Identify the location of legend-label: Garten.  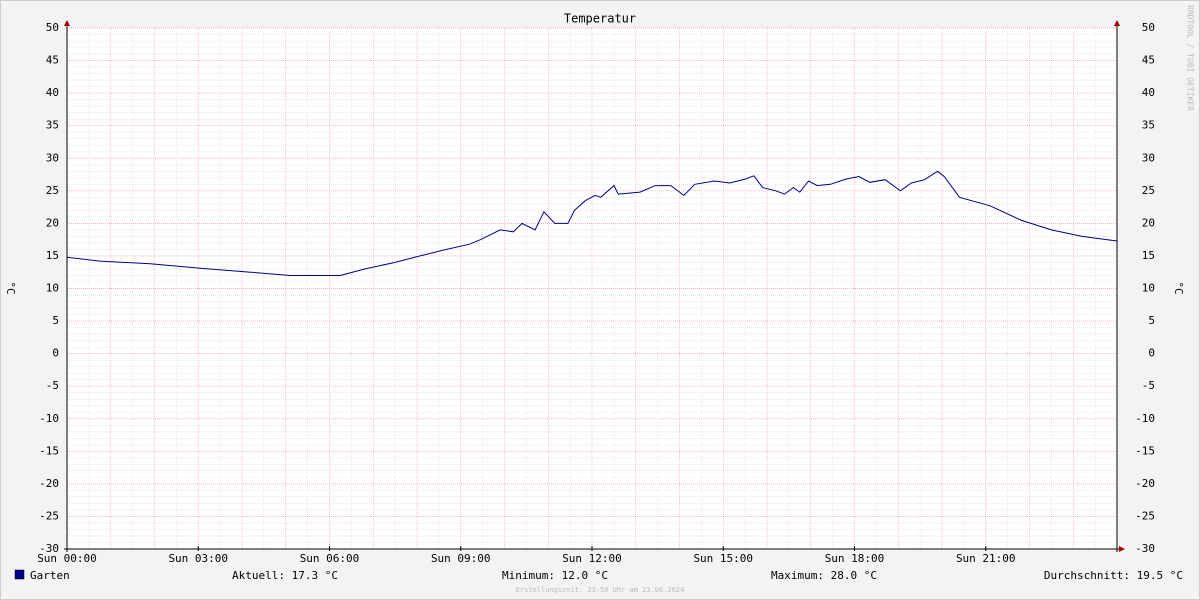
(50, 575).